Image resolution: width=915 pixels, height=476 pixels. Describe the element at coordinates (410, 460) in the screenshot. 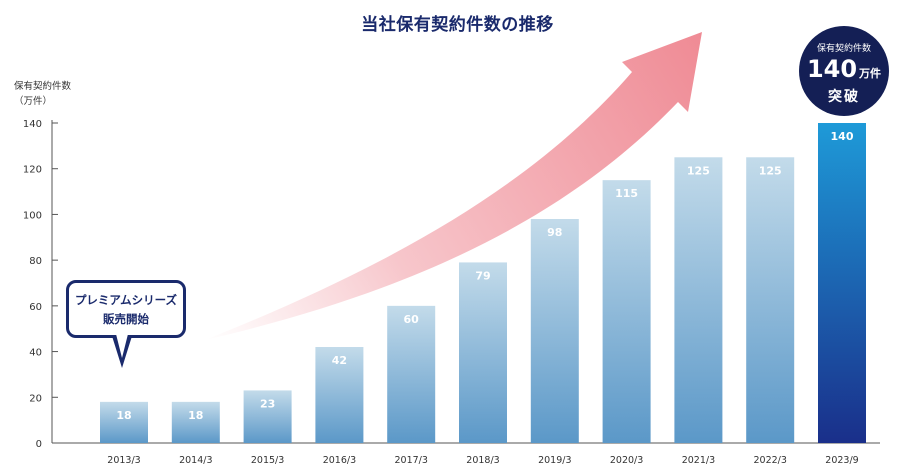

I see `x-tick-label: 2017/3` at that location.